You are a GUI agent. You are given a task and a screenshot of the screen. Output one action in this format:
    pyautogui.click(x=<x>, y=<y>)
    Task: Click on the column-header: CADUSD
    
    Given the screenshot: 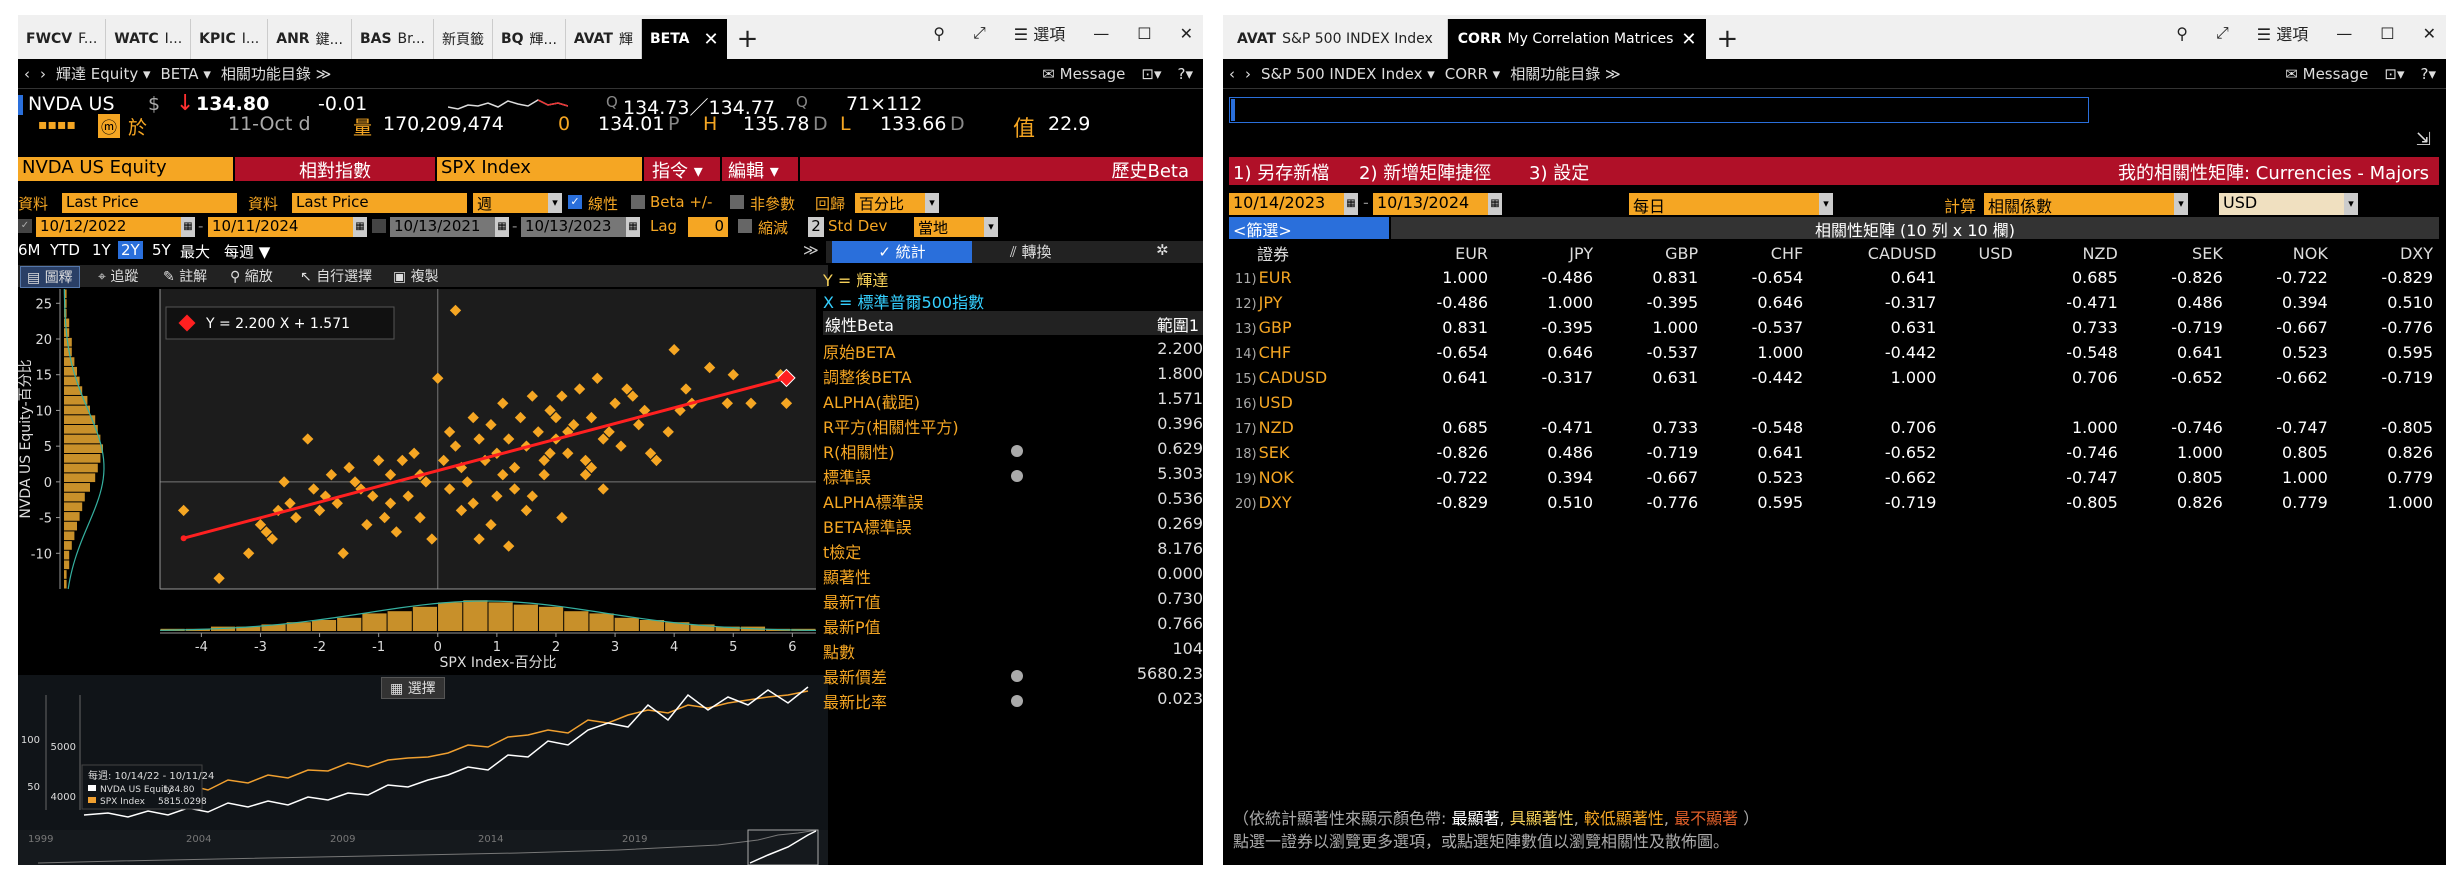 What is the action you would take?
    pyautogui.click(x=1902, y=253)
    